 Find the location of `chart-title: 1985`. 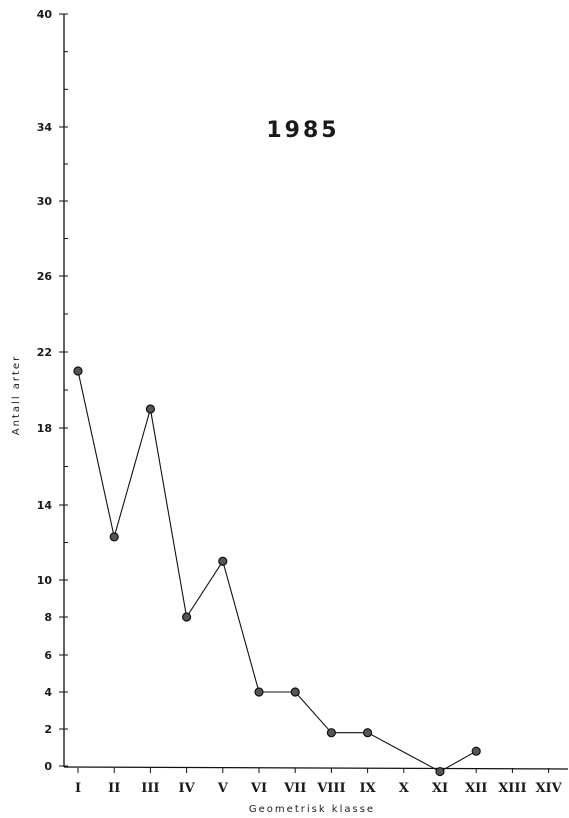

chart-title: 1985 is located at coordinates (302, 130).